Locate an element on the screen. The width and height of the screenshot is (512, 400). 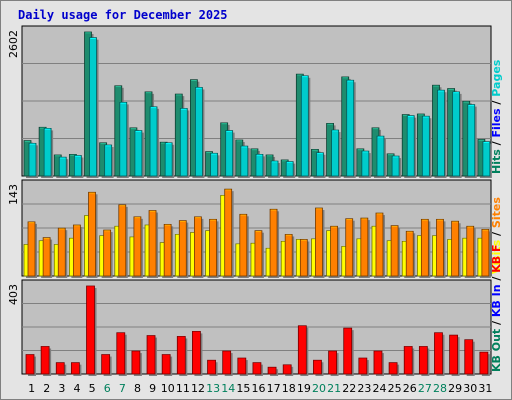
x-tick-label-day-12: 12 is located at coordinates (198, 388).